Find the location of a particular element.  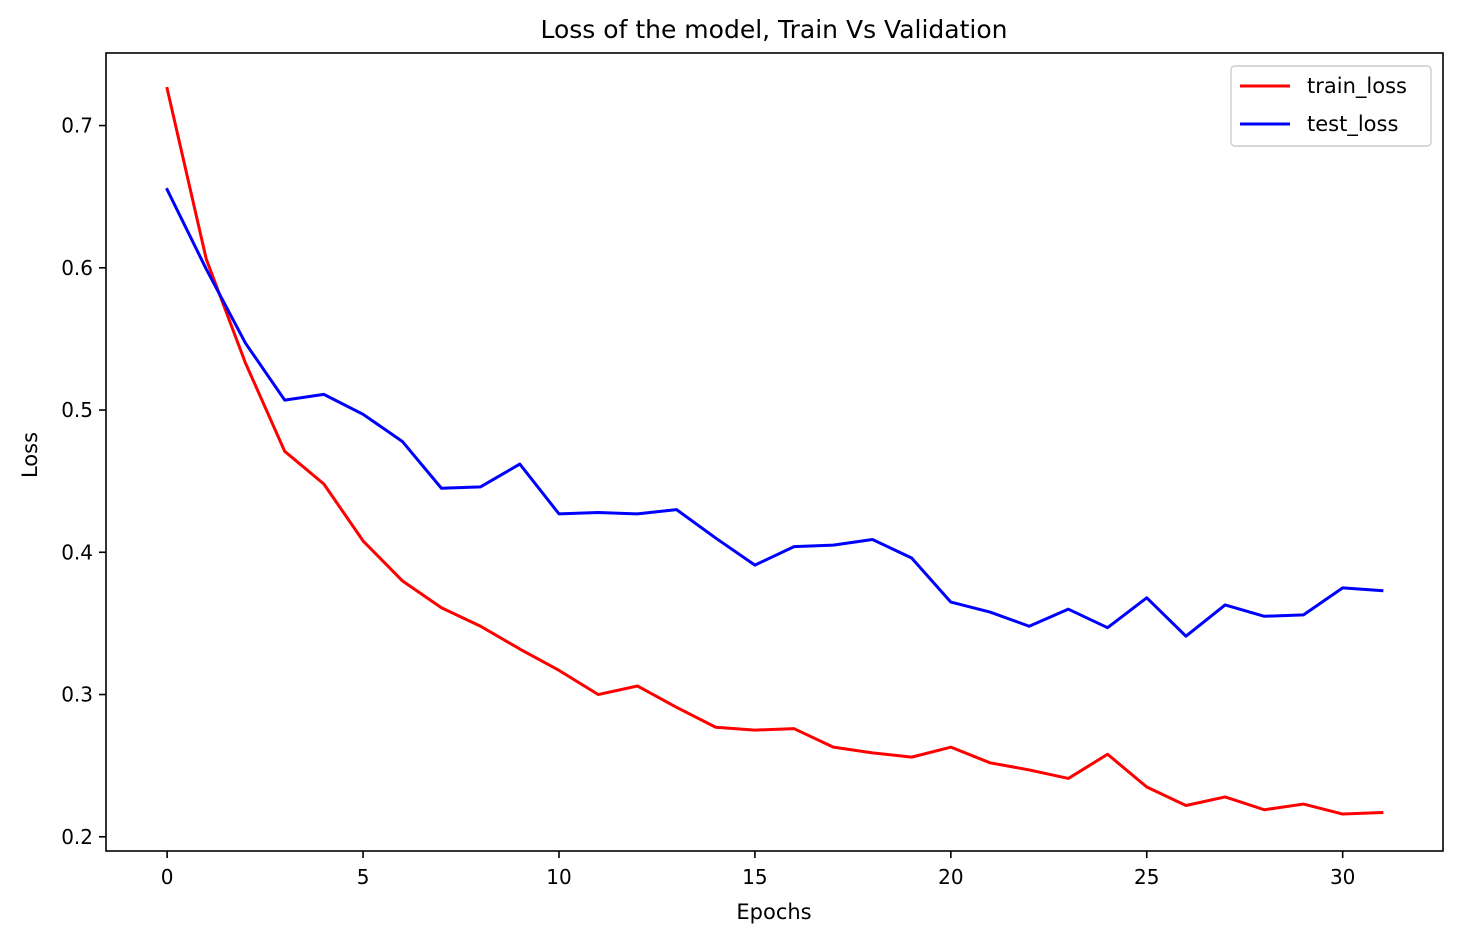

x-tick-label: 25 is located at coordinates (1146, 877).